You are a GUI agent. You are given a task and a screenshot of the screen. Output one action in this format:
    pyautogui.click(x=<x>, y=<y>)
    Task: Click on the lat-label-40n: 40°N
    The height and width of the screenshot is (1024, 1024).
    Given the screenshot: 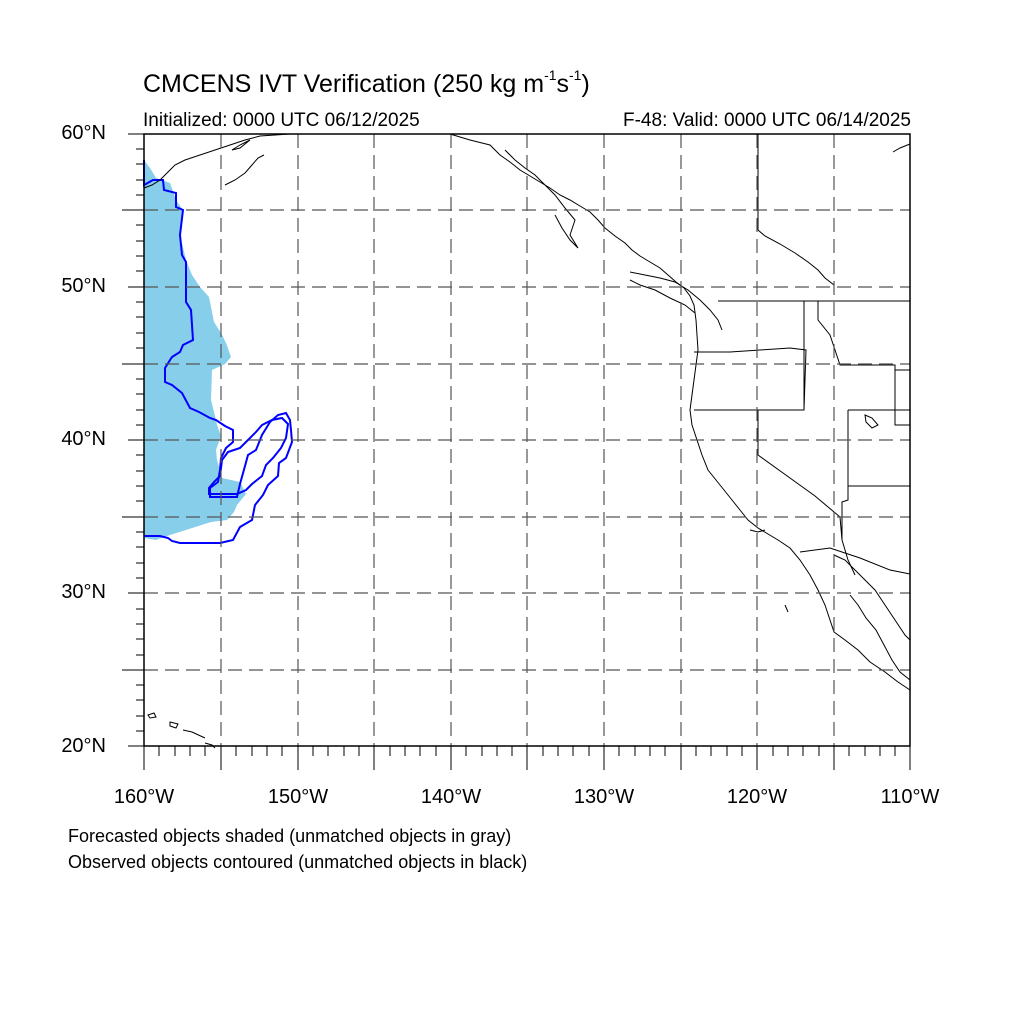 What is the action you would take?
    pyautogui.click(x=83, y=439)
    